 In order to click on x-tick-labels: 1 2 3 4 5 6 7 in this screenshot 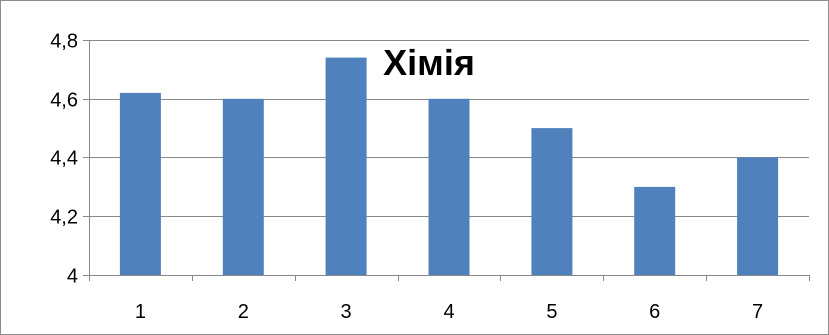, I will do `click(449, 312)`.